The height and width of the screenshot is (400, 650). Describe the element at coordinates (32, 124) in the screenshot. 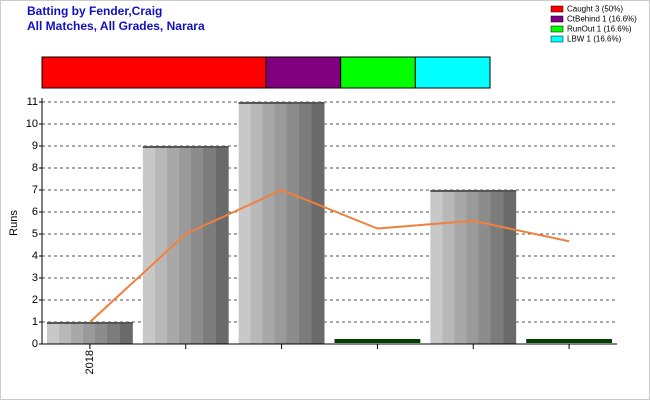

I see `y-tick-label: 10` at that location.